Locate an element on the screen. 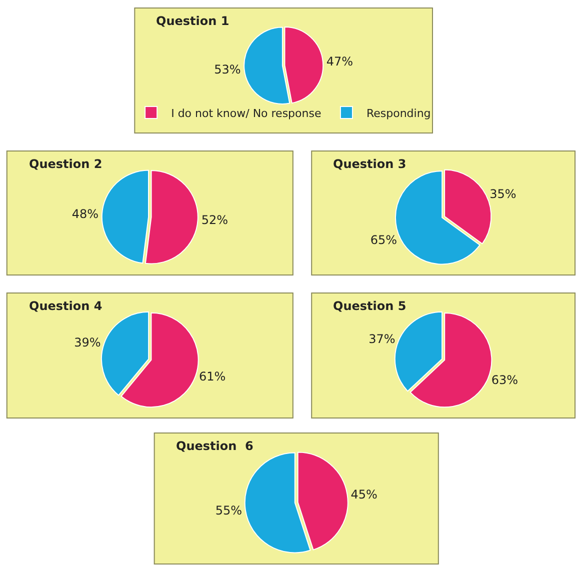  chart-title: Question 3 is located at coordinates (369, 164).